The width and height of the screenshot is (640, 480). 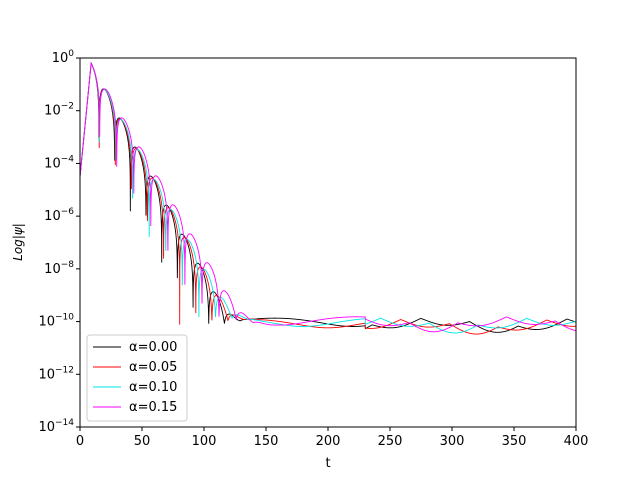 I want to click on x-tick-label: 200, so click(x=328, y=441).